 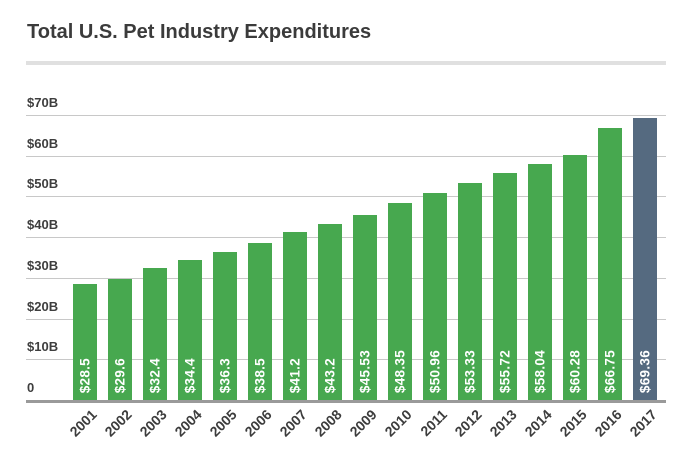 I want to click on x-tick-label-2014: 2014, so click(x=538, y=423).